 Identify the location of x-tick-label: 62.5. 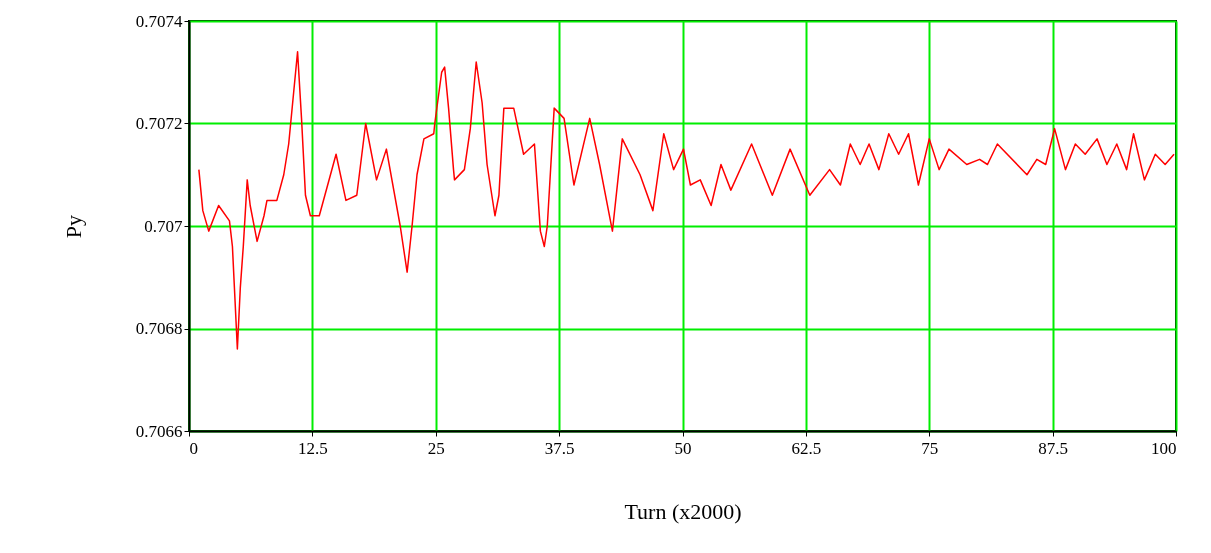
(806, 448).